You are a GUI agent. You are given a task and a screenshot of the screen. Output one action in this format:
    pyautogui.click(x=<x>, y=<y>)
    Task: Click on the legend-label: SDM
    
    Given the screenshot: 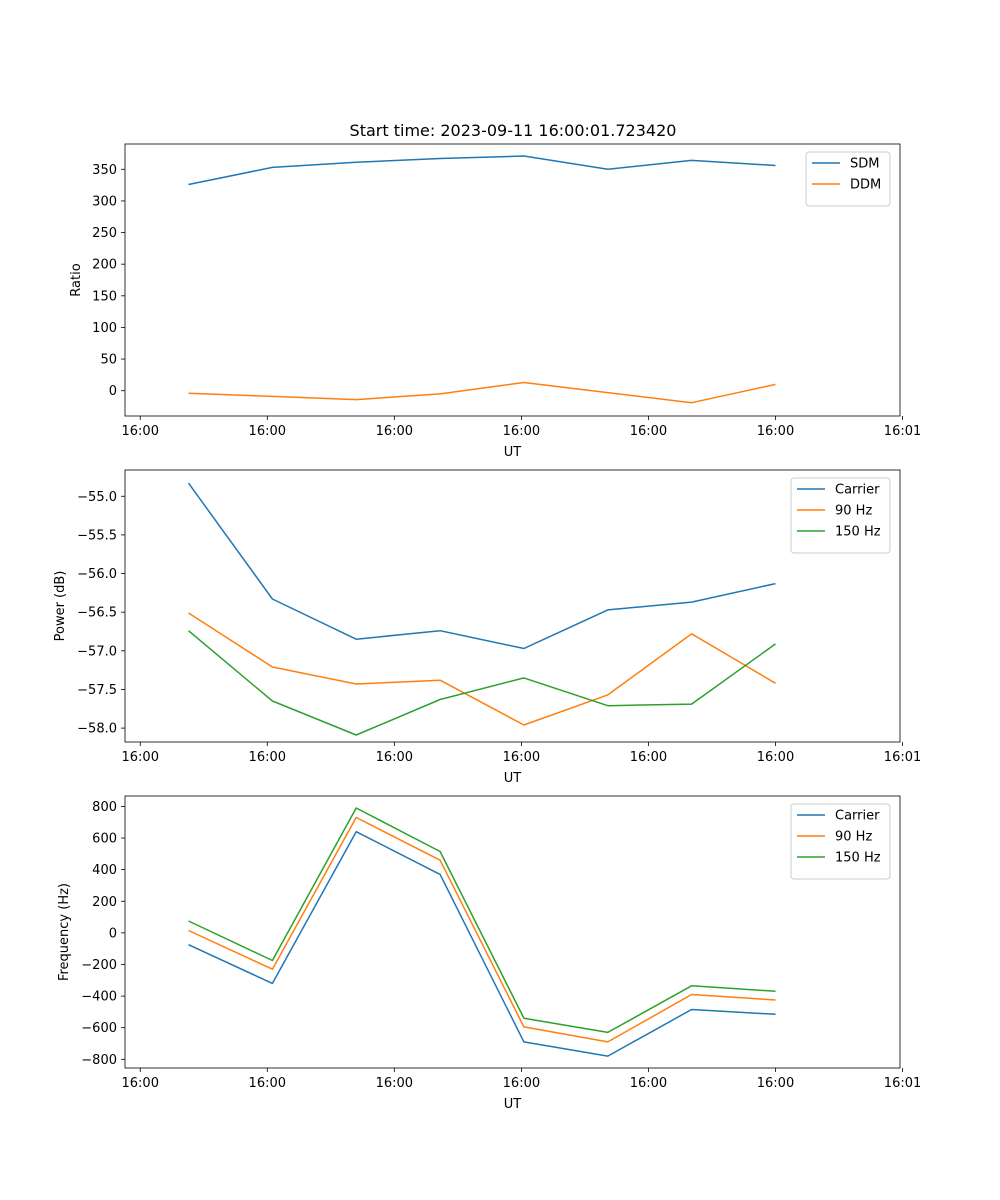 What is the action you would take?
    pyautogui.click(x=864, y=164)
    